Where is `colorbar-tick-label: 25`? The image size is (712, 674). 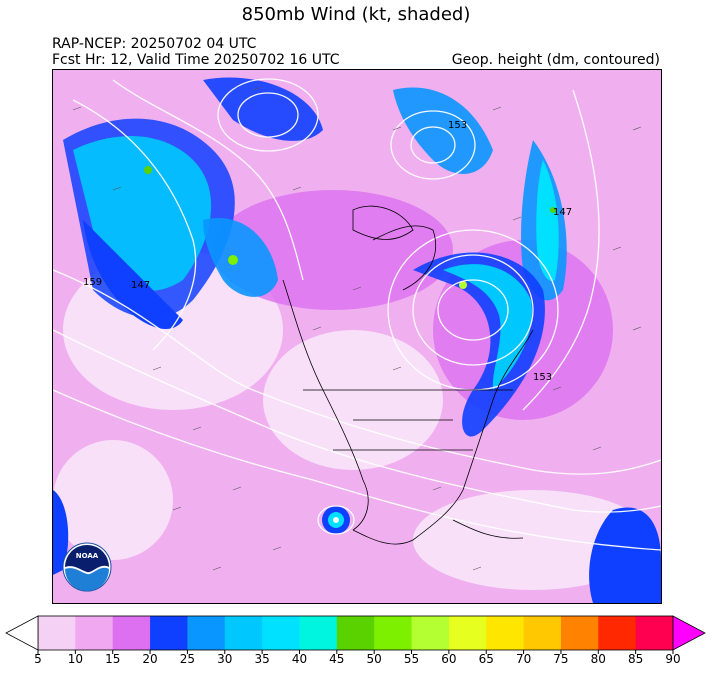 colorbar-tick-label: 25 is located at coordinates (187, 659).